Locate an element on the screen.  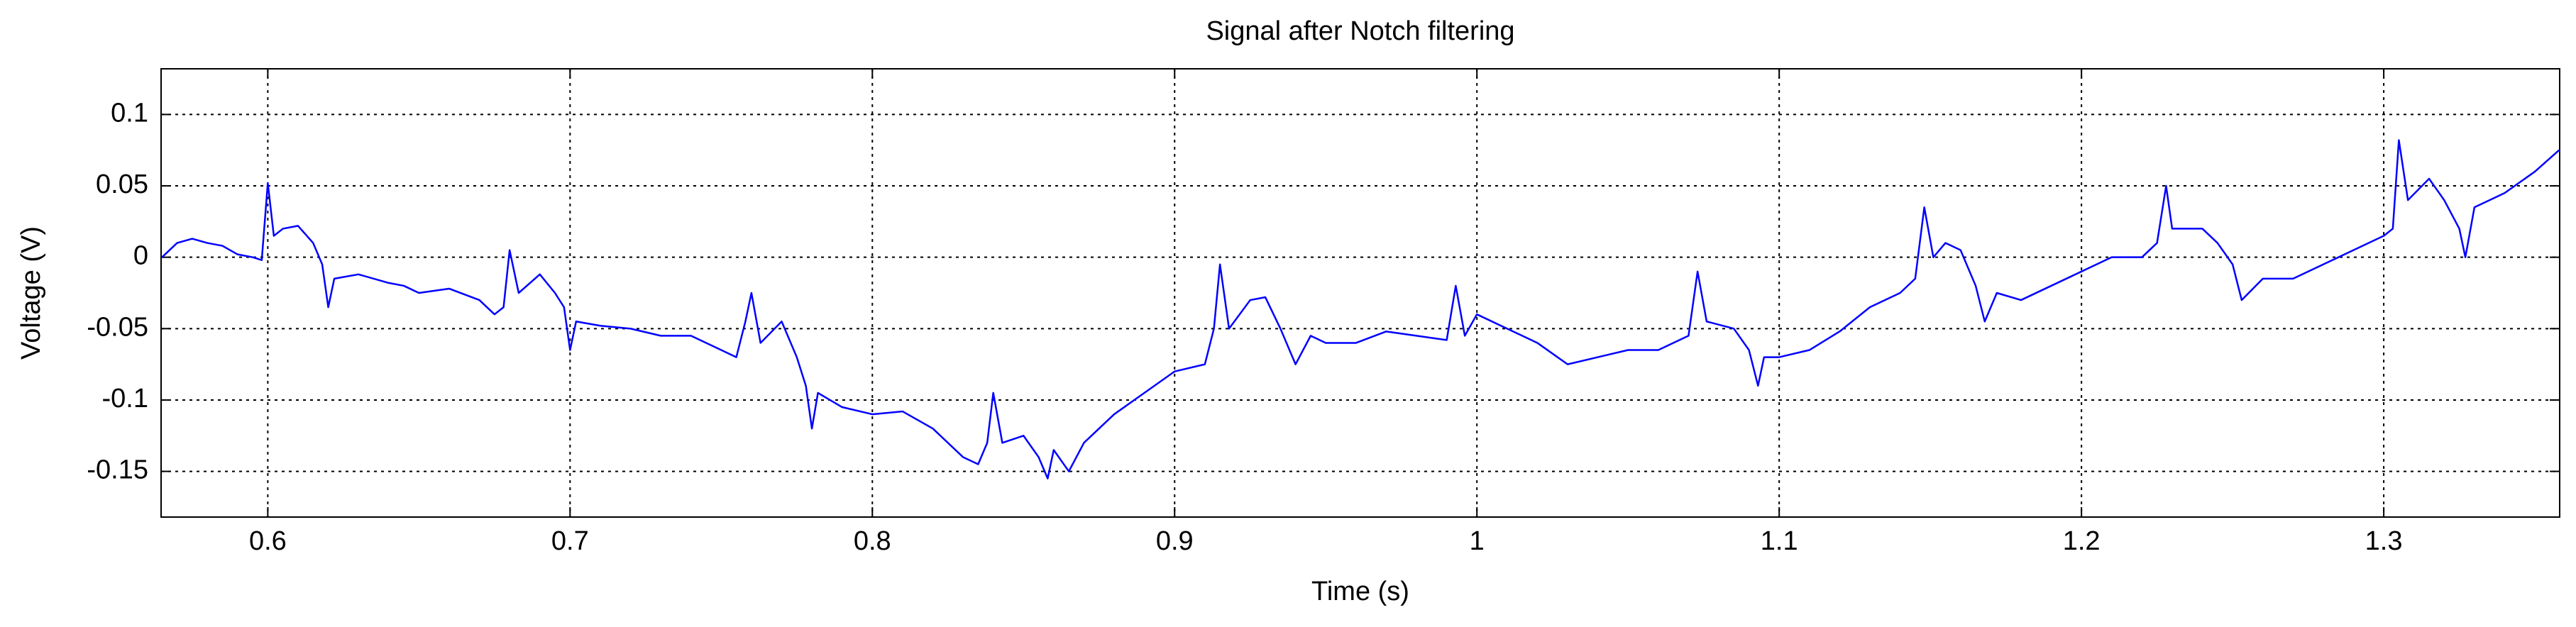
x-tick-label: 1.1 is located at coordinates (1779, 541).